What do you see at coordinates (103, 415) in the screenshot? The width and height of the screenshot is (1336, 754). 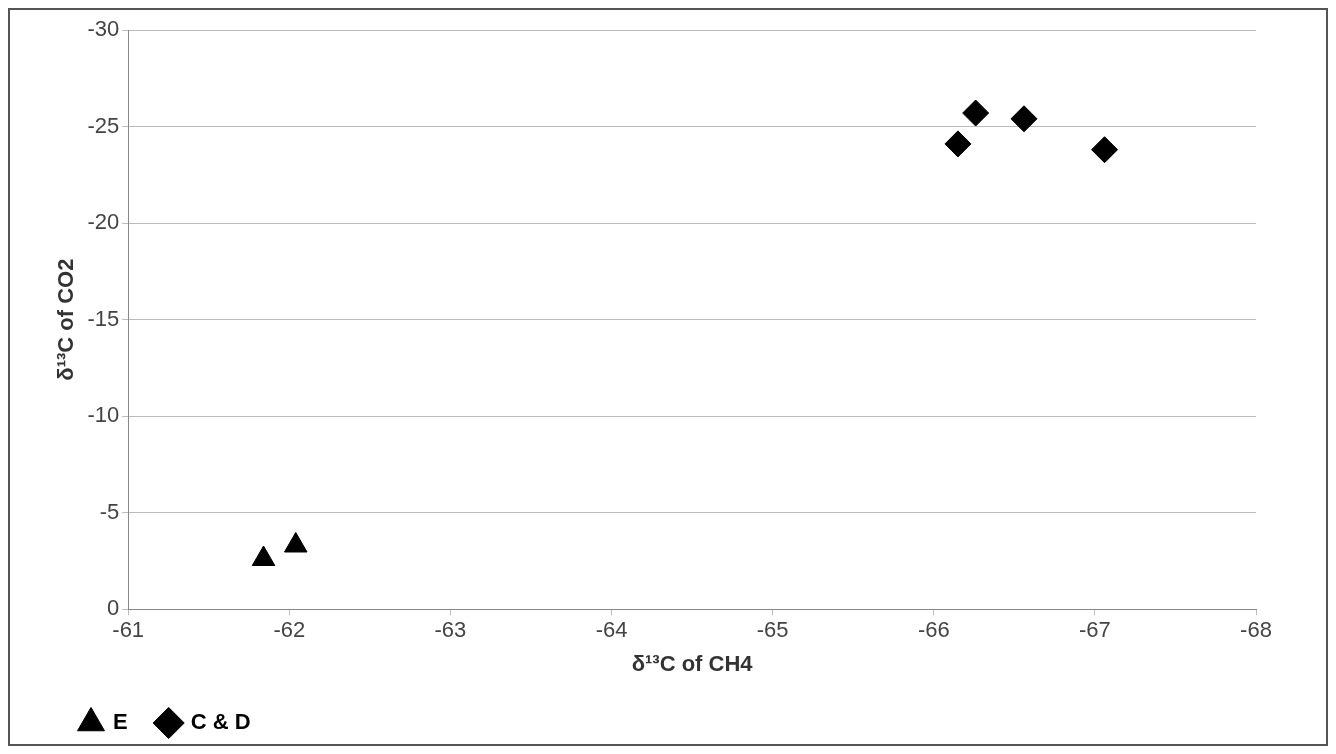 I see `y-tick-label: -10` at bounding box center [103, 415].